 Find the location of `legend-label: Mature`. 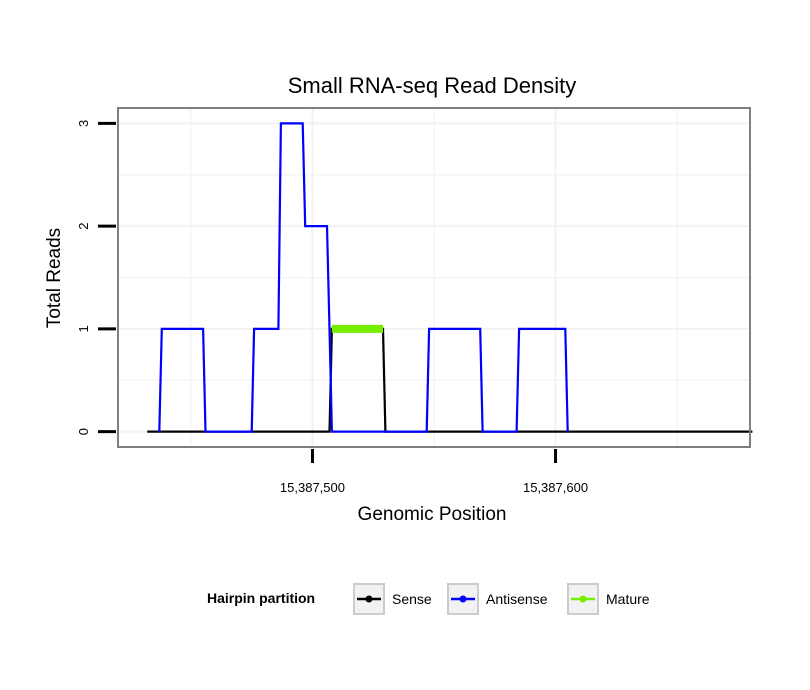

legend-label: Mature is located at coordinates (628, 599).